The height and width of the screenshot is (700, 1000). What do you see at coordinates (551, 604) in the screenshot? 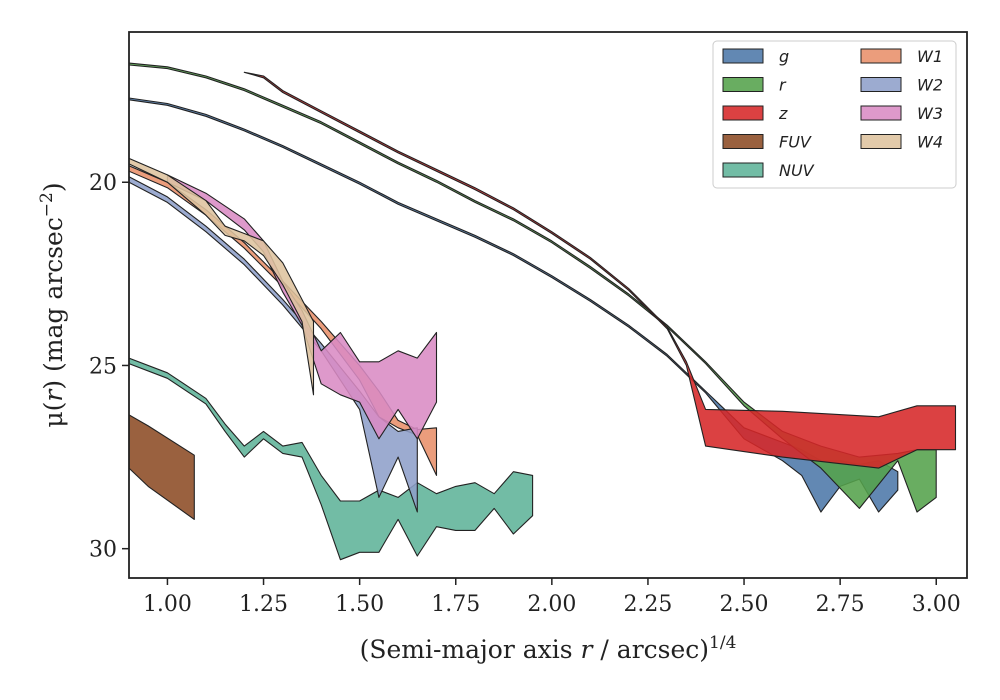
I see `x-tick-label: 2.00` at bounding box center [551, 604].